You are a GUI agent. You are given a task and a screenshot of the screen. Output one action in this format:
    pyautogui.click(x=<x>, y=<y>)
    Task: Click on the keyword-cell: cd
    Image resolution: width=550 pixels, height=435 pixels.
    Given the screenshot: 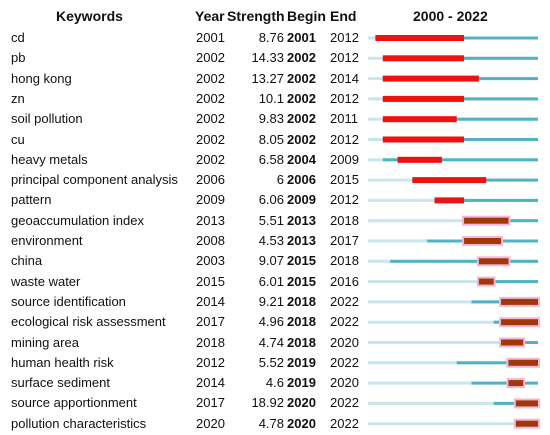 What is the action you would take?
    pyautogui.click(x=18, y=37)
    